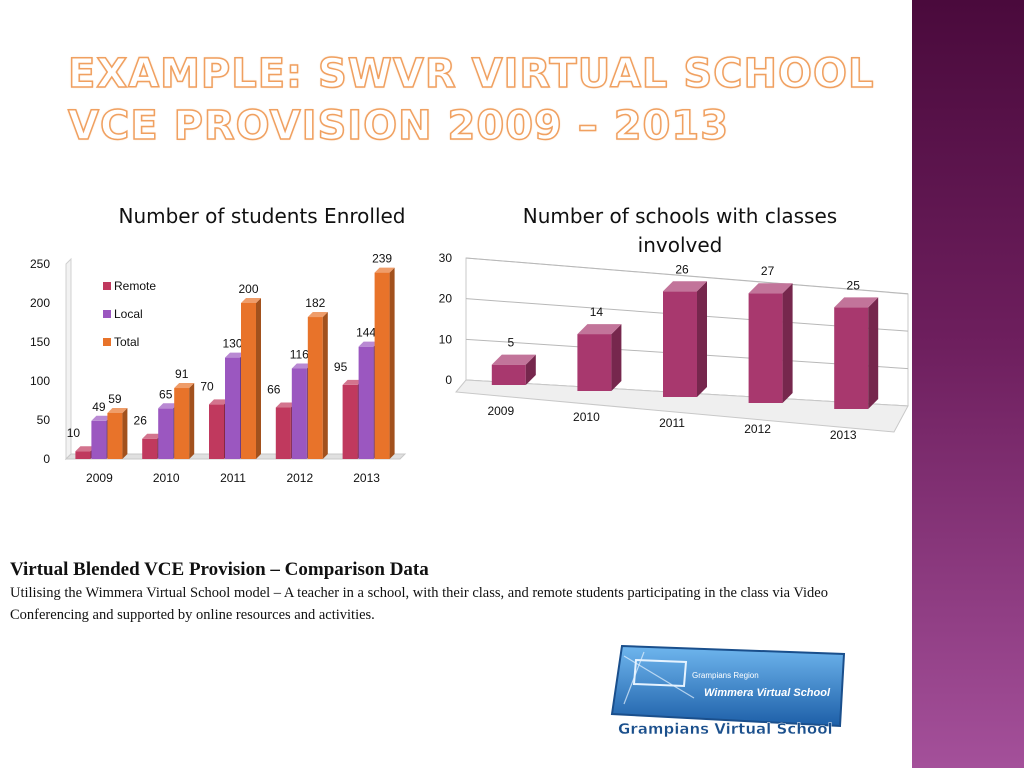  What do you see at coordinates (680, 230) in the screenshot?
I see `schools-chart-title: Number of schools with classes involved` at bounding box center [680, 230].